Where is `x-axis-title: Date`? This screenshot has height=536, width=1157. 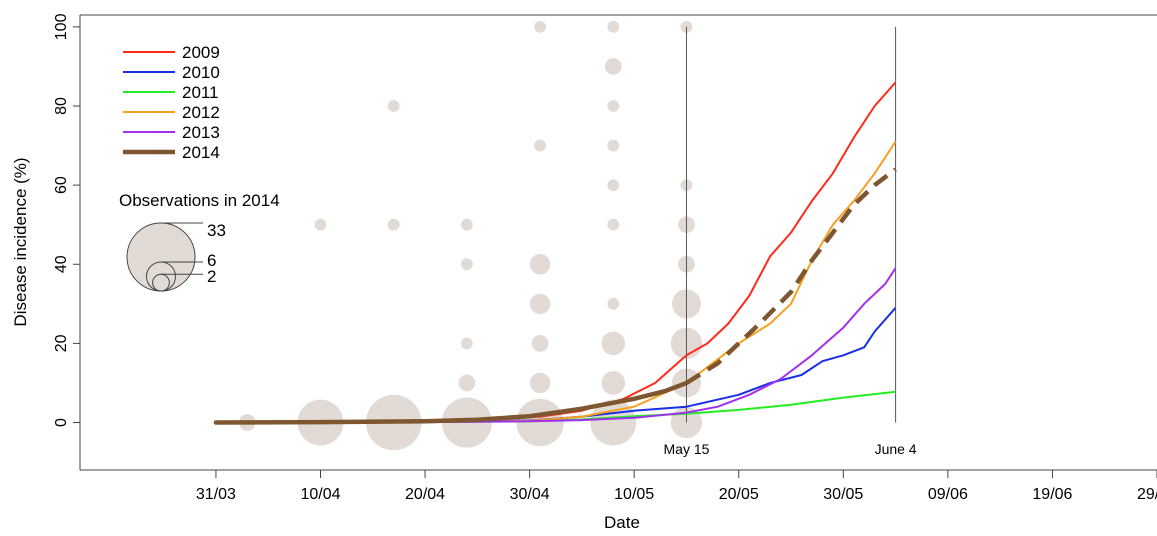
x-axis-title: Date is located at coordinates (622, 522).